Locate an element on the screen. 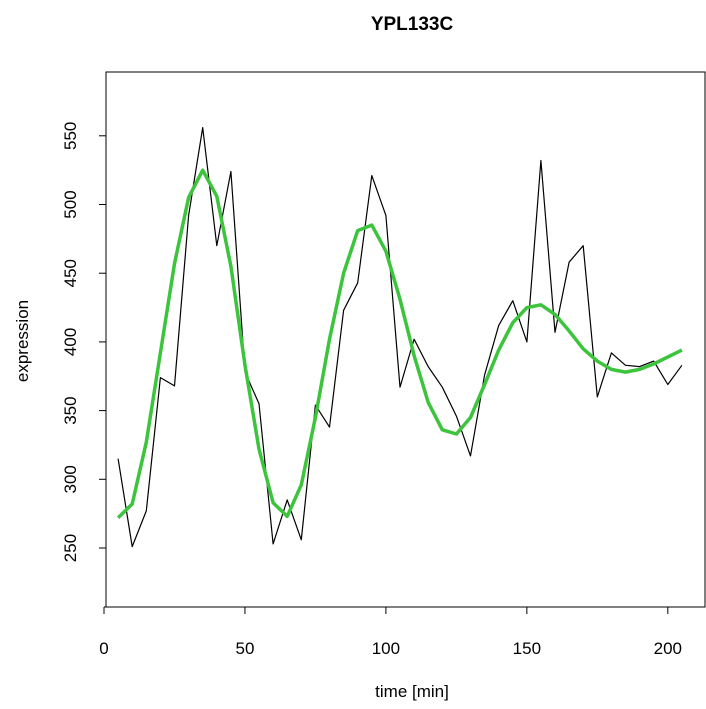 This screenshot has width=706, height=709. y-tick-label-1: 300 is located at coordinates (70, 479).